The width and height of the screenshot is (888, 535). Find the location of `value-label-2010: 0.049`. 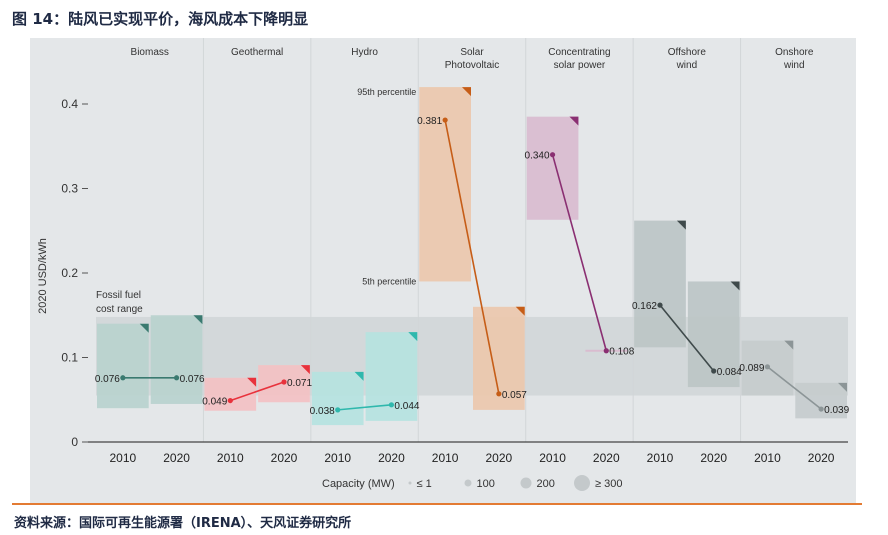

value-label-2010: 0.049 is located at coordinates (214, 402).